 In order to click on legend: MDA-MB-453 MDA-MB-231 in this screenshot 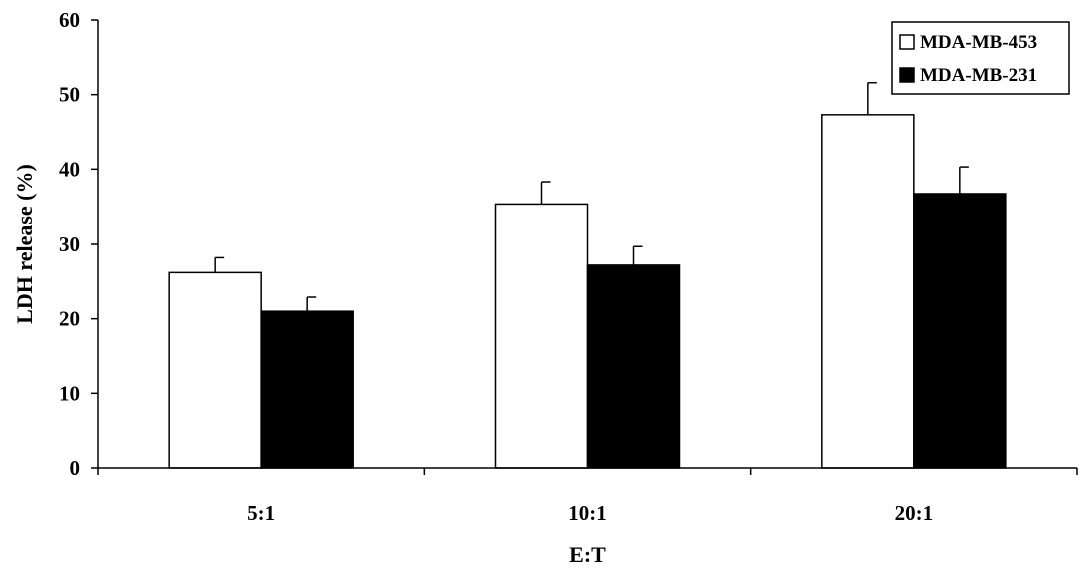, I will do `click(980, 58)`.